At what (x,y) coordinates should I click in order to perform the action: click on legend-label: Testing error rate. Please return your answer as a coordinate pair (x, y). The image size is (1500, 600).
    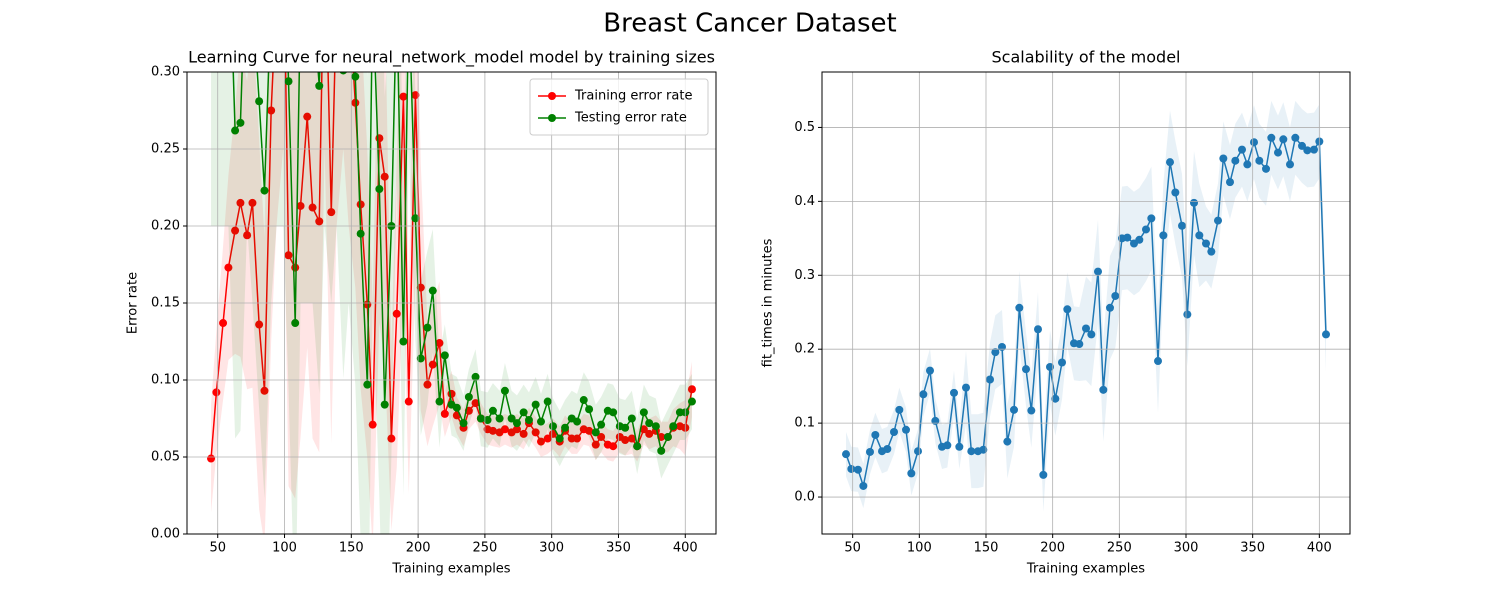
    Looking at the image, I should click on (630, 118).